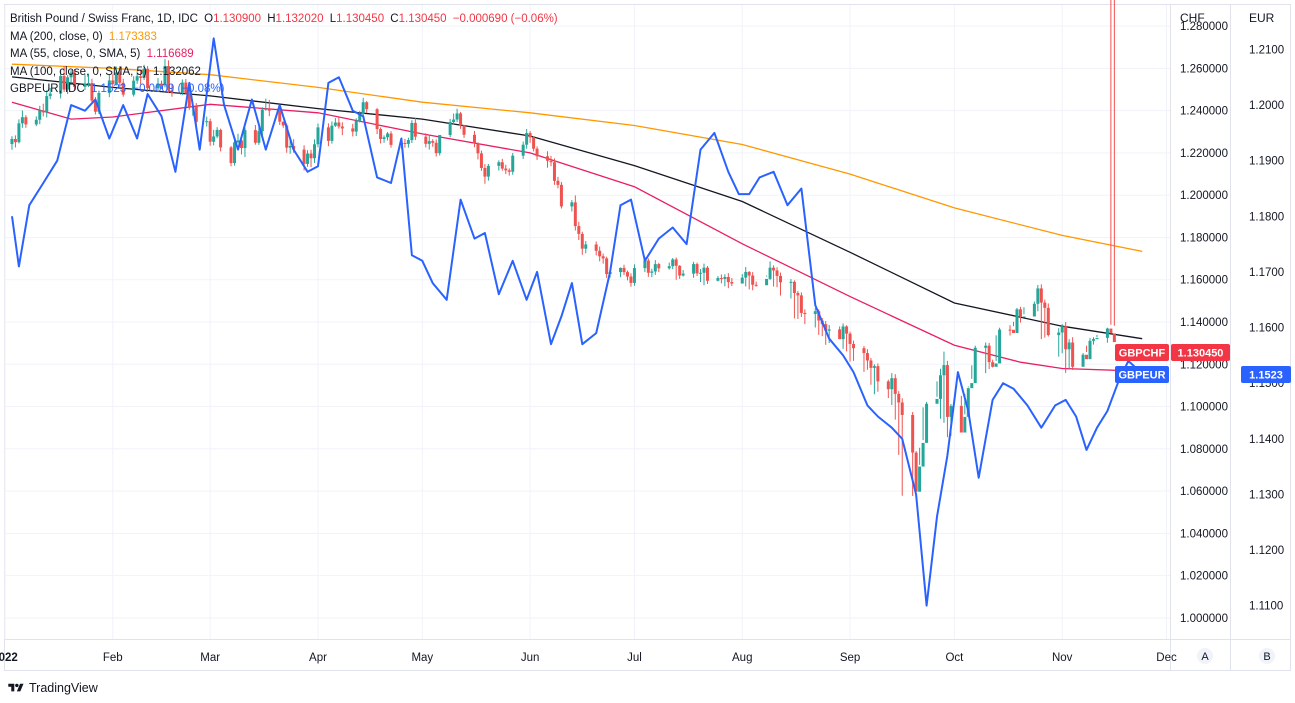  Describe the element at coordinates (47, 89) in the screenshot. I see `legend-compare-label: GBPEUR, IDC` at that location.